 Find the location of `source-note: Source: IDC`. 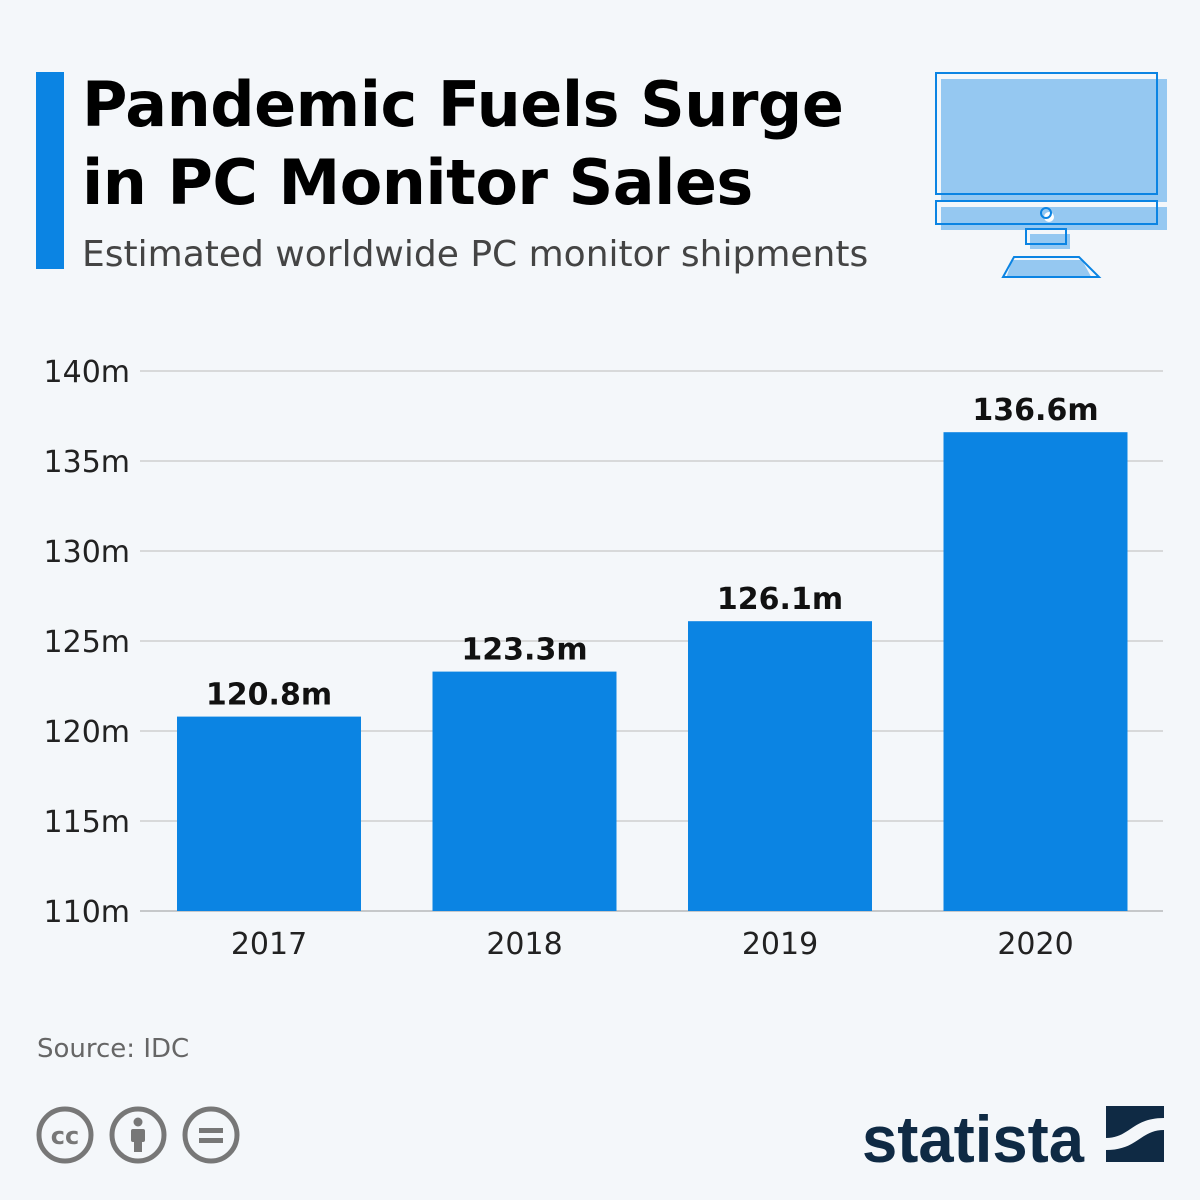

source-note: Source: IDC is located at coordinates (113, 1049).